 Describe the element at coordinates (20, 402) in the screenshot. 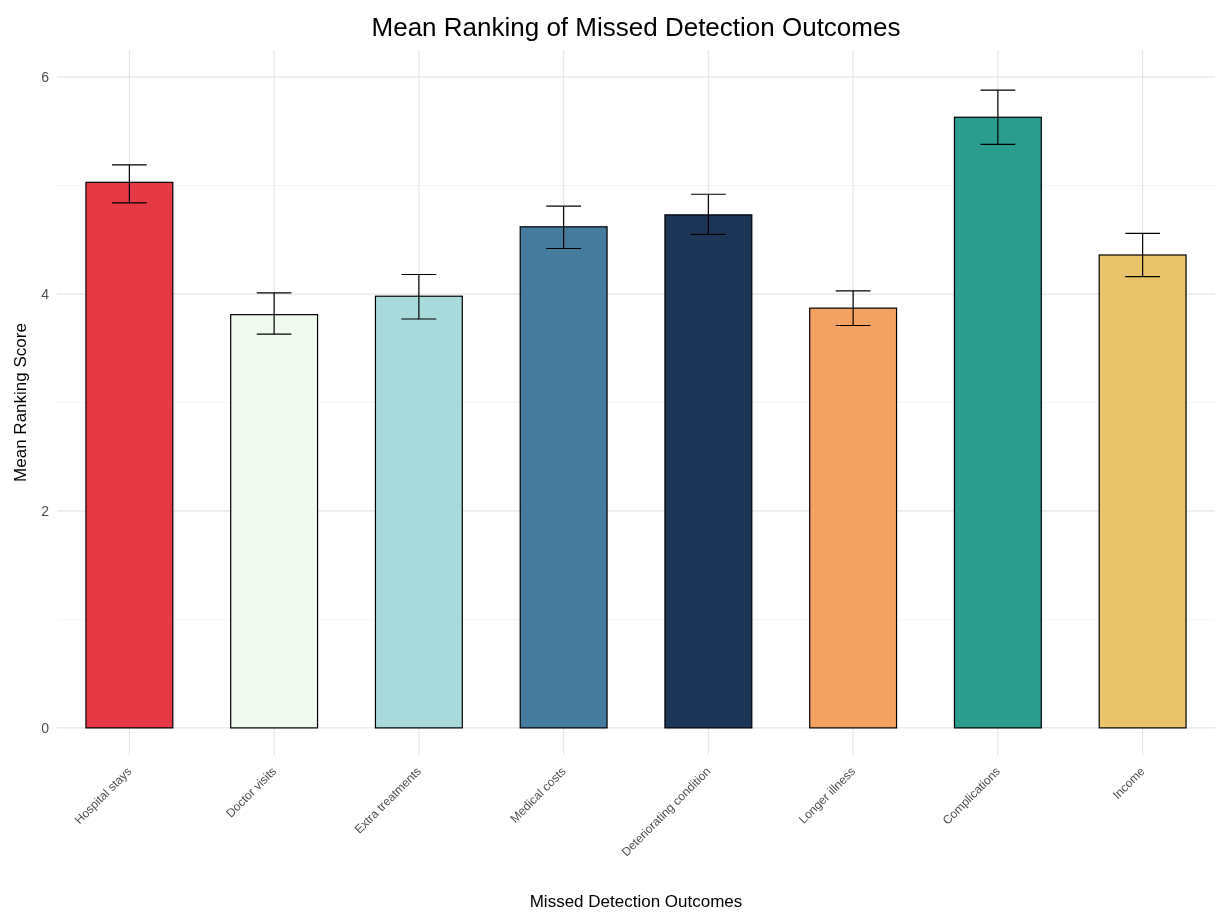

I see `y-axis-title: Mean Ranking Score` at that location.